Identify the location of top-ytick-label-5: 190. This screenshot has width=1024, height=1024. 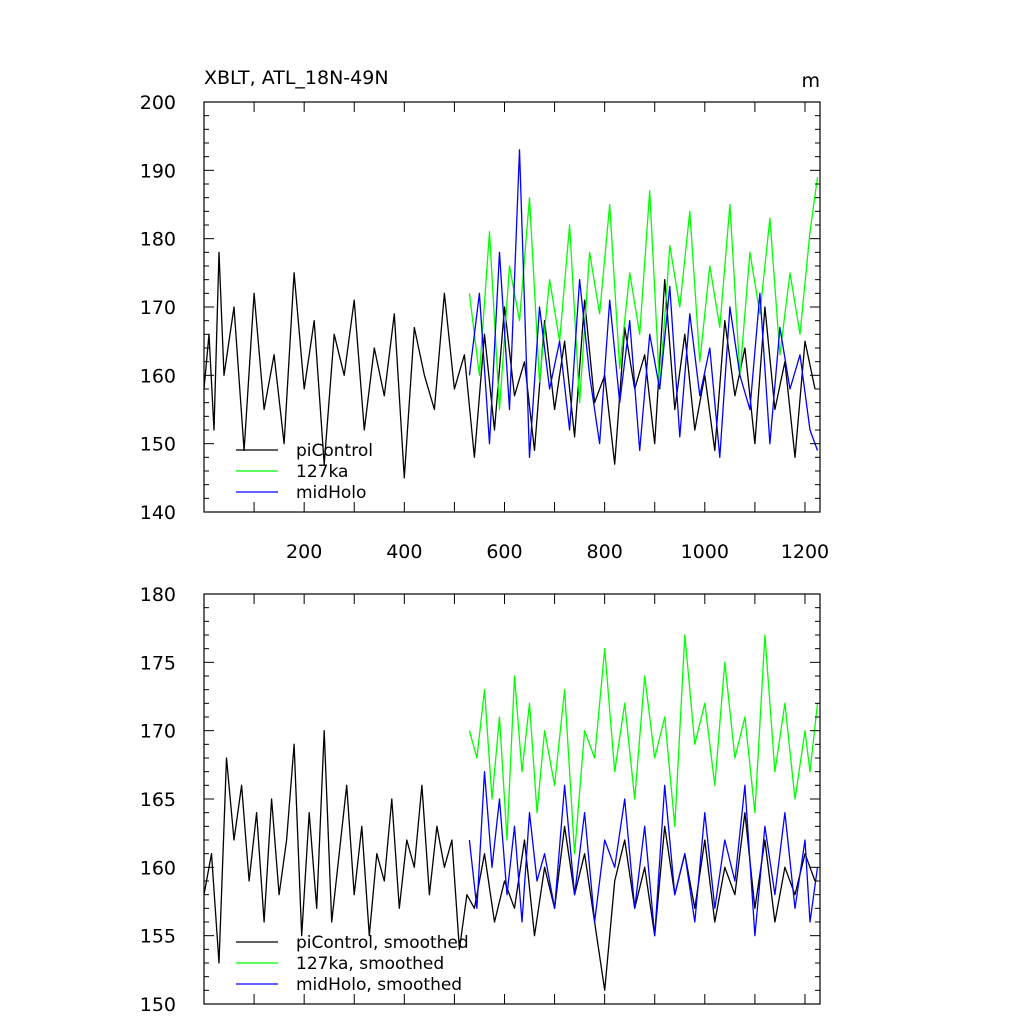
(158, 171).